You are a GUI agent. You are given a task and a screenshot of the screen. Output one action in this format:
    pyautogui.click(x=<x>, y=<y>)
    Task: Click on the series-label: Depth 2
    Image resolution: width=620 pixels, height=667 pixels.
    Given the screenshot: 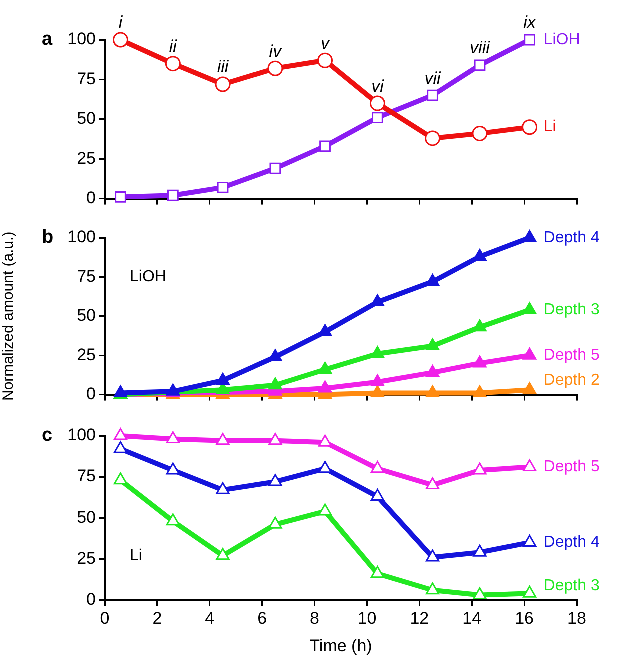 What is the action you would take?
    pyautogui.click(x=572, y=381)
    